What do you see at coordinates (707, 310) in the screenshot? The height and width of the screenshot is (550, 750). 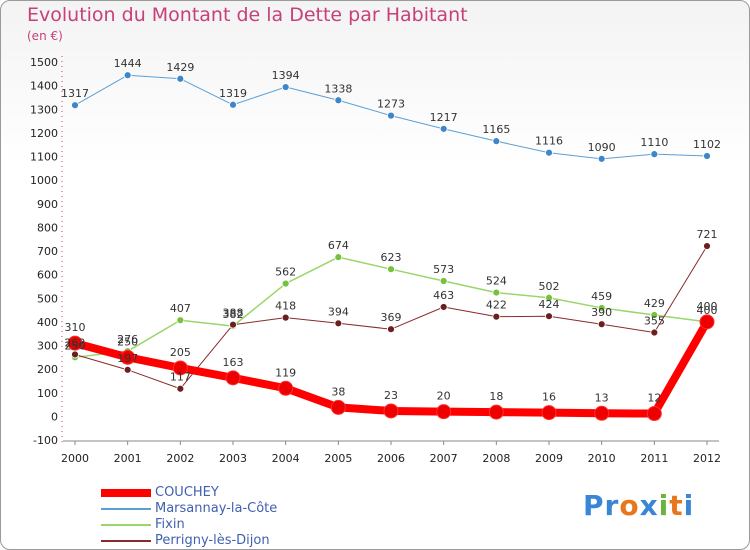 I see `data-label-fixin: 400` at bounding box center [707, 310].